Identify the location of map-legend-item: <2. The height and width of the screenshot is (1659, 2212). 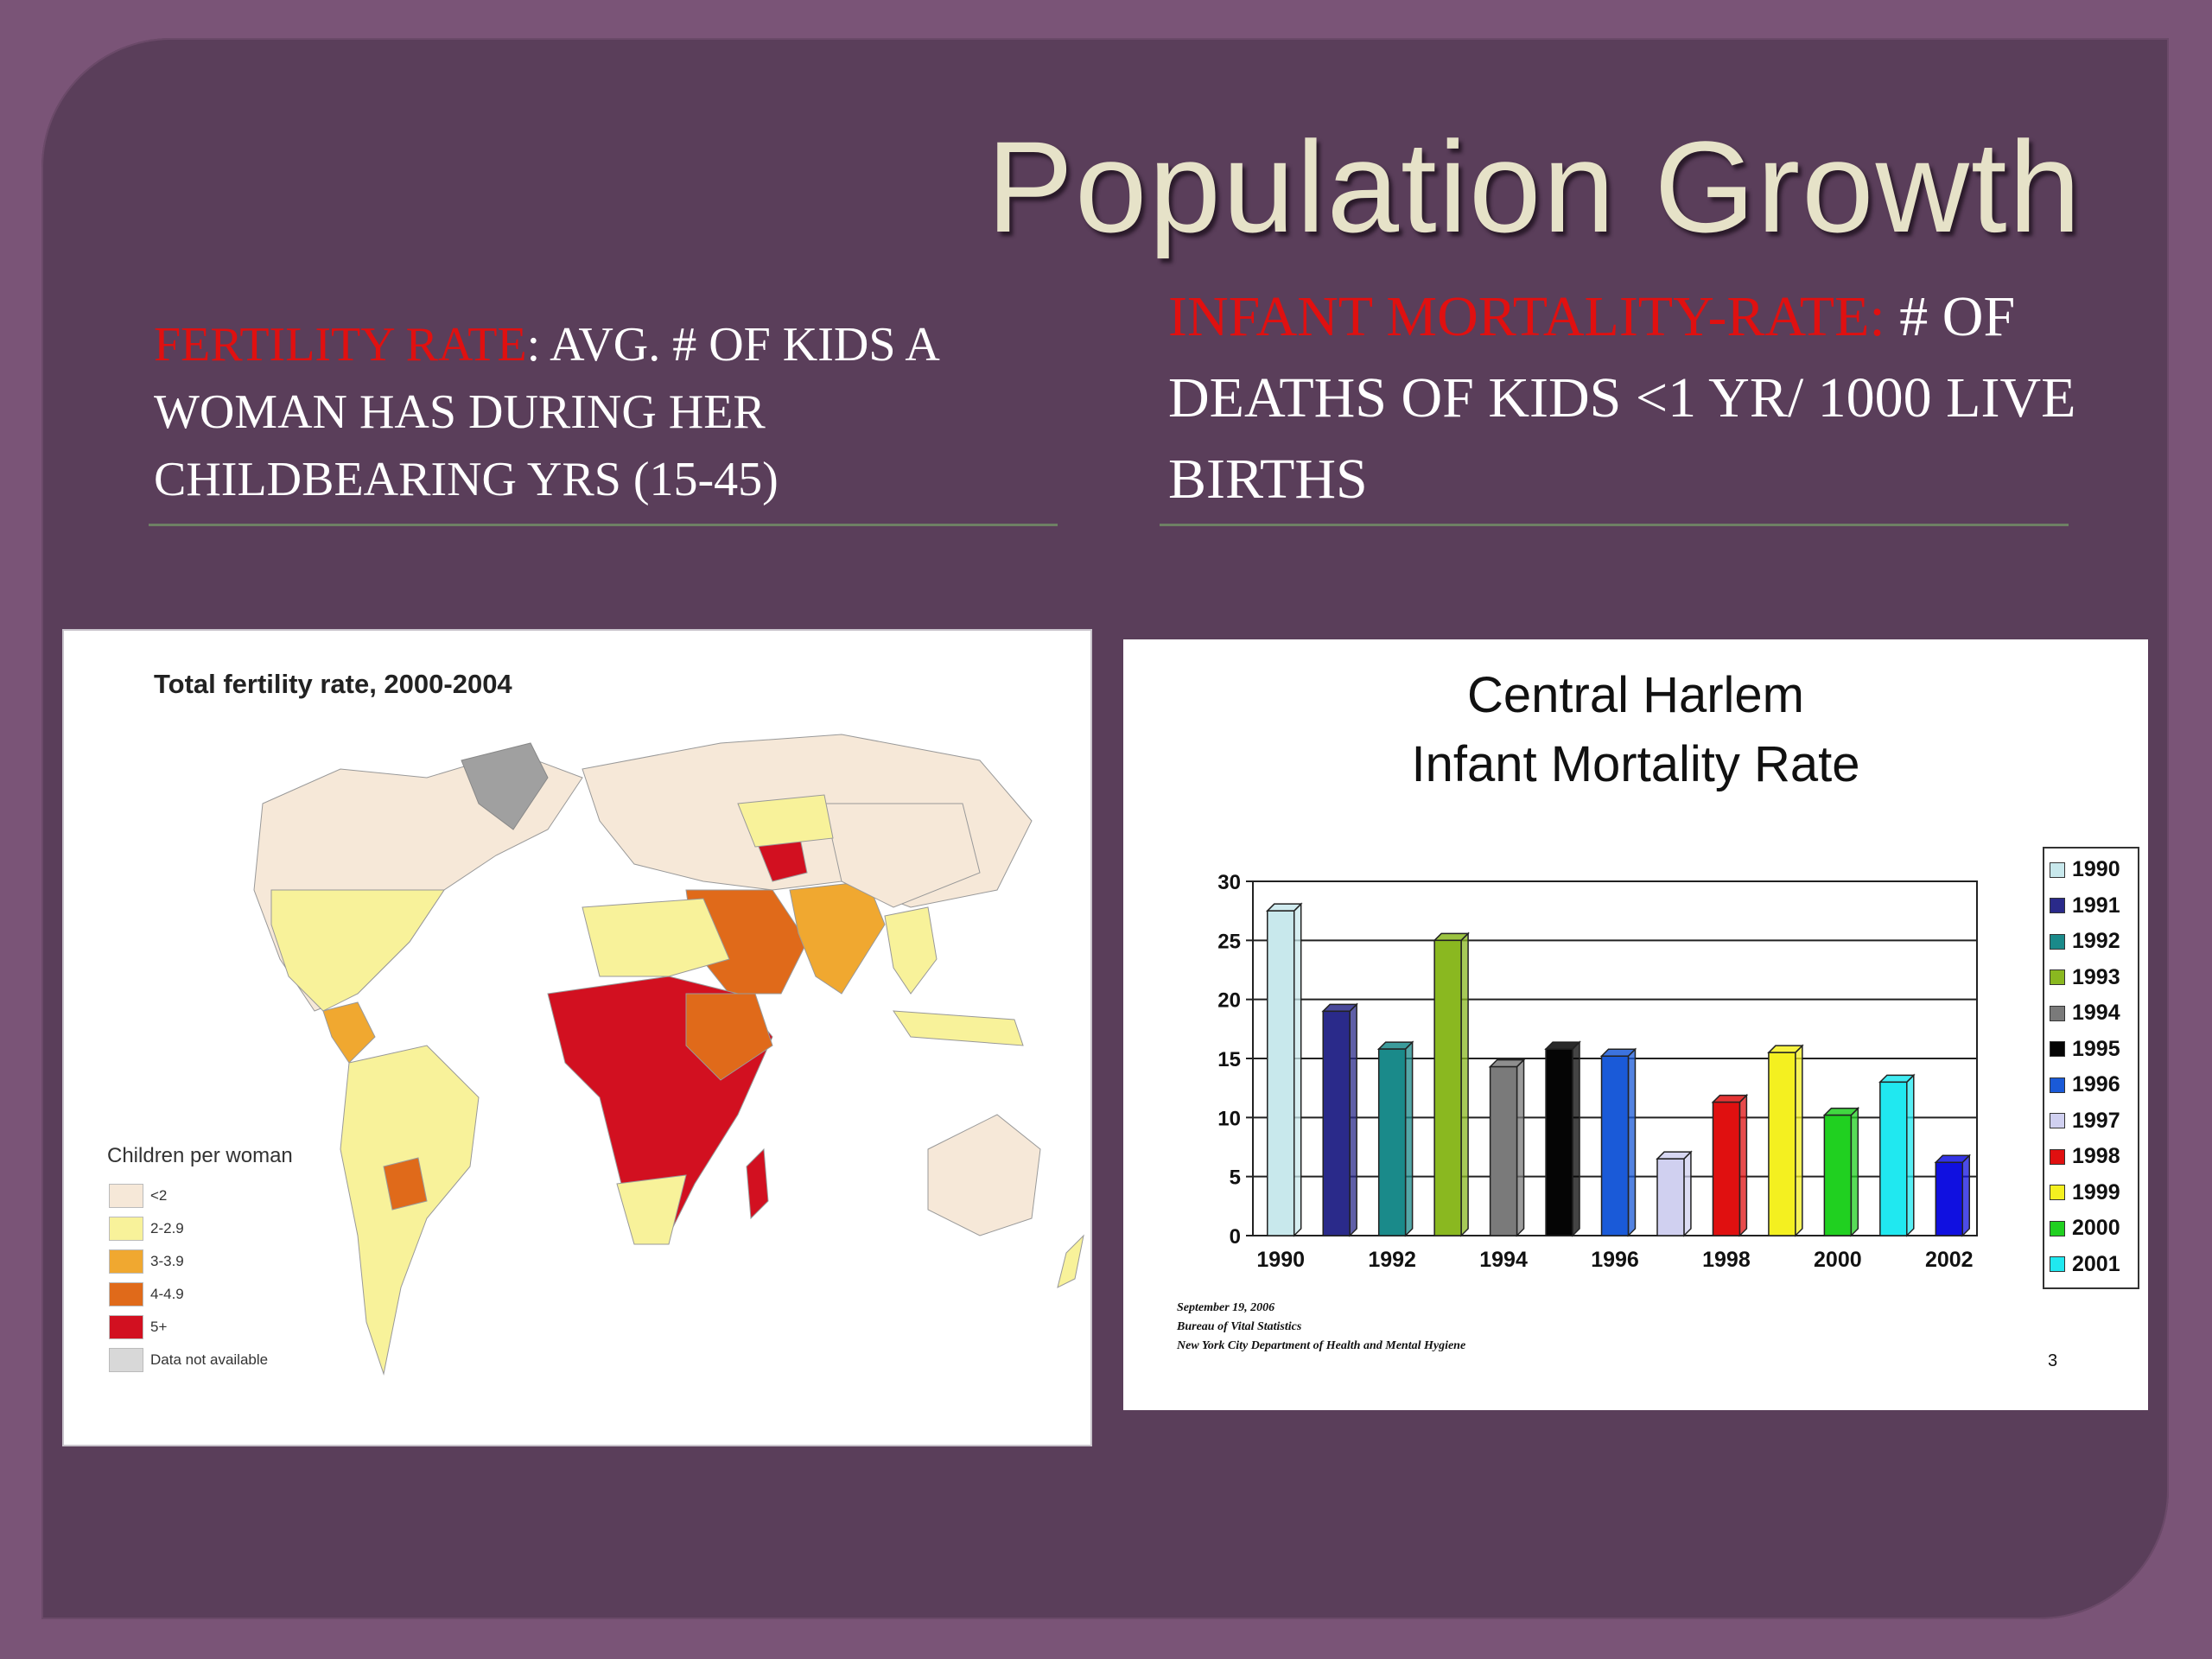
(138, 1196).